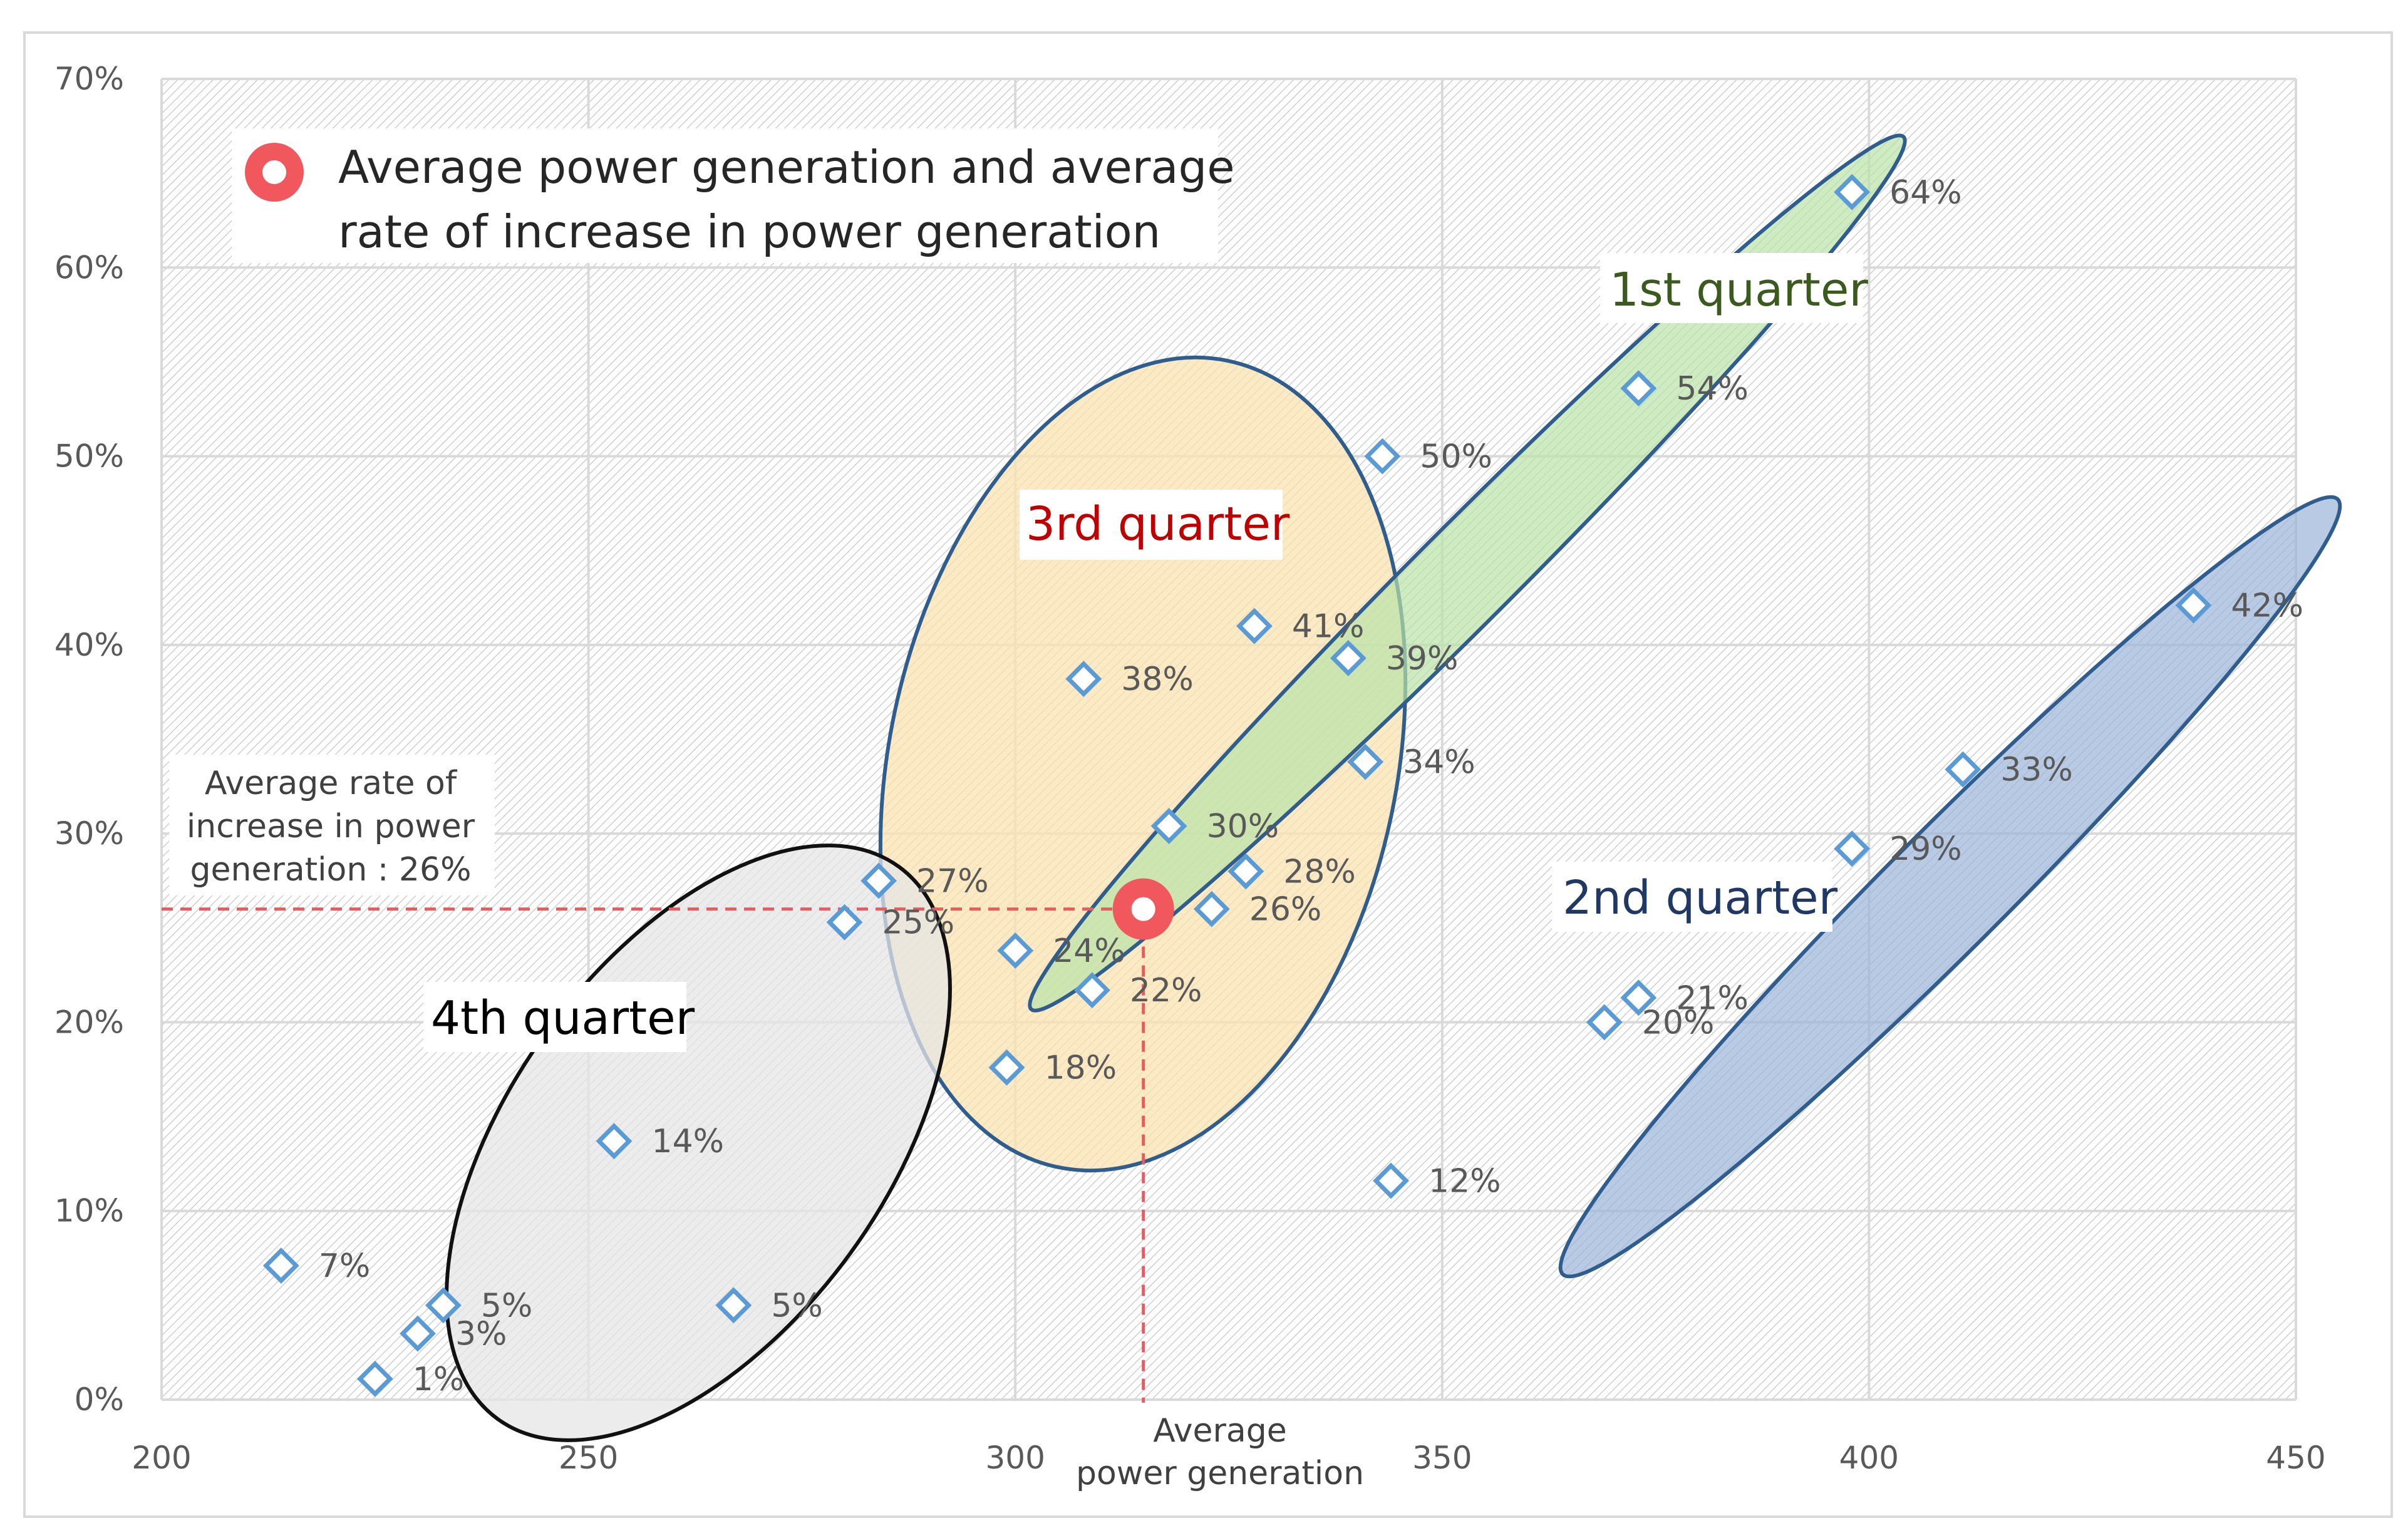 The height and width of the screenshot is (1533, 2408). What do you see at coordinates (89, 267) in the screenshot?
I see `y-tick-label: 60%` at bounding box center [89, 267].